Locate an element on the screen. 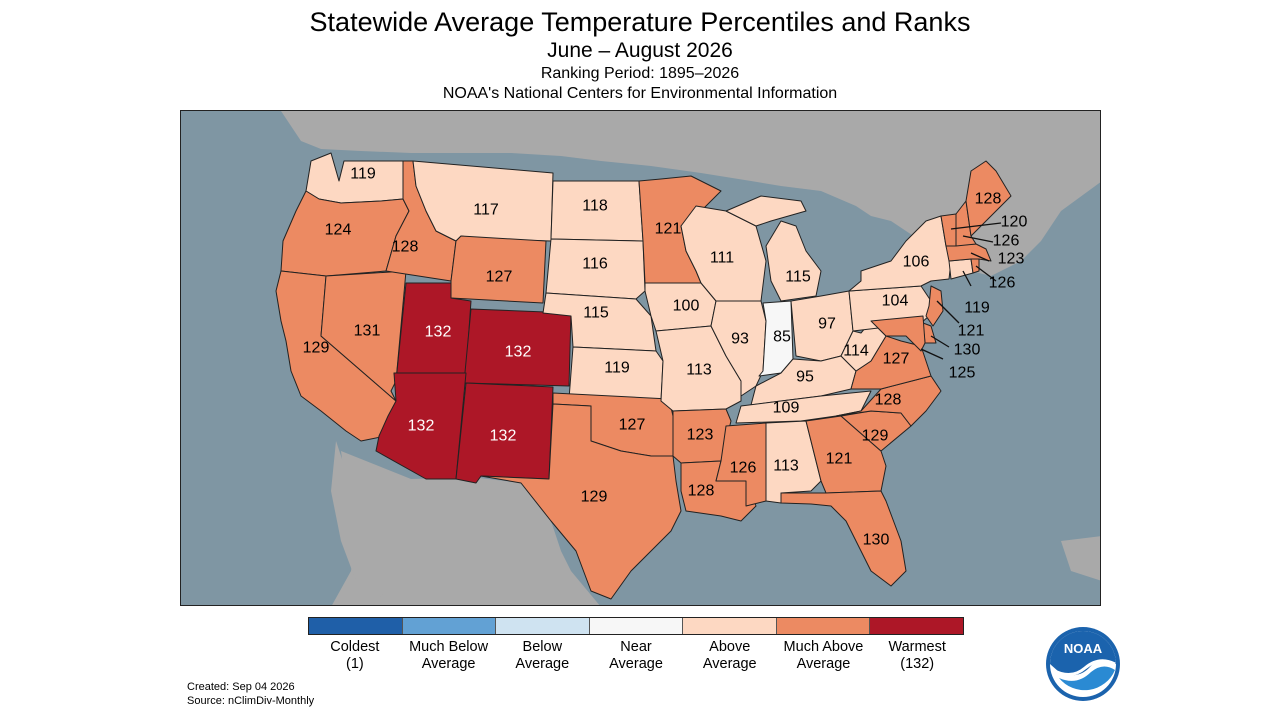 The height and width of the screenshot is (720, 1280). legend-label-below: Below Average is located at coordinates (542, 655).